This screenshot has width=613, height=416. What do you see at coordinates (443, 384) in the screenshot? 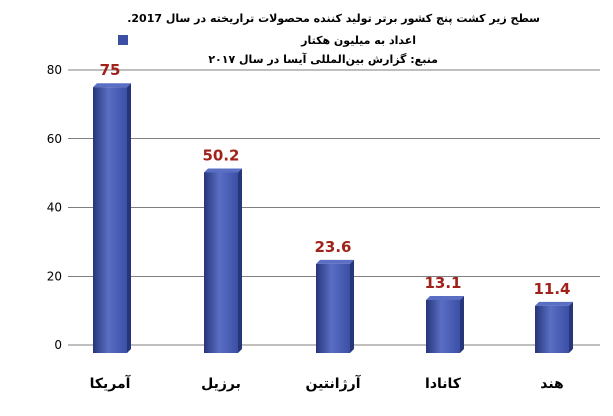
I see `x-tick-label: کانادا` at bounding box center [443, 384].